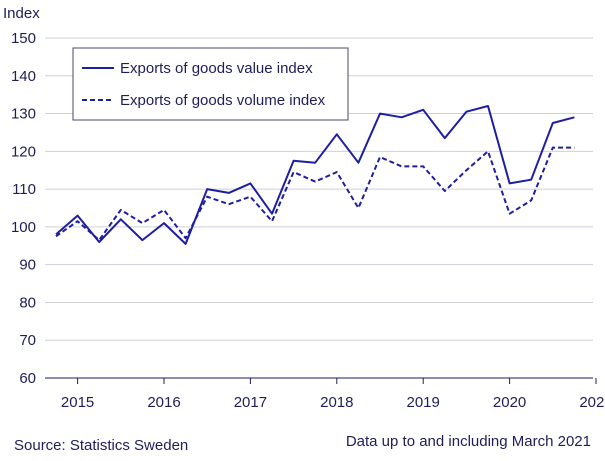 This screenshot has height=461, width=605. What do you see at coordinates (27, 302) in the screenshot?
I see `y-tick-label: 80` at bounding box center [27, 302].